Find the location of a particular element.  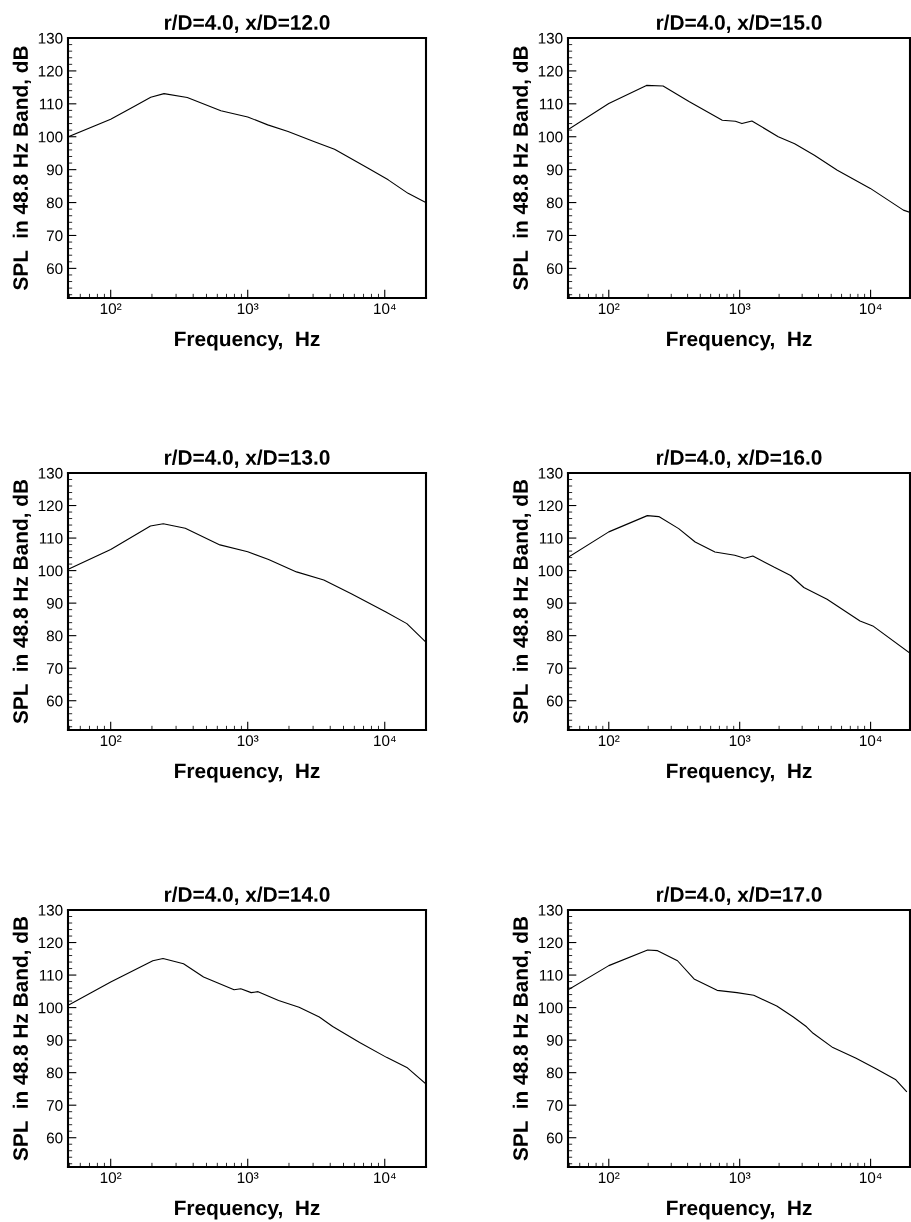

chart-title: r/D=4.0, x/D=16.0 is located at coordinates (739, 458).